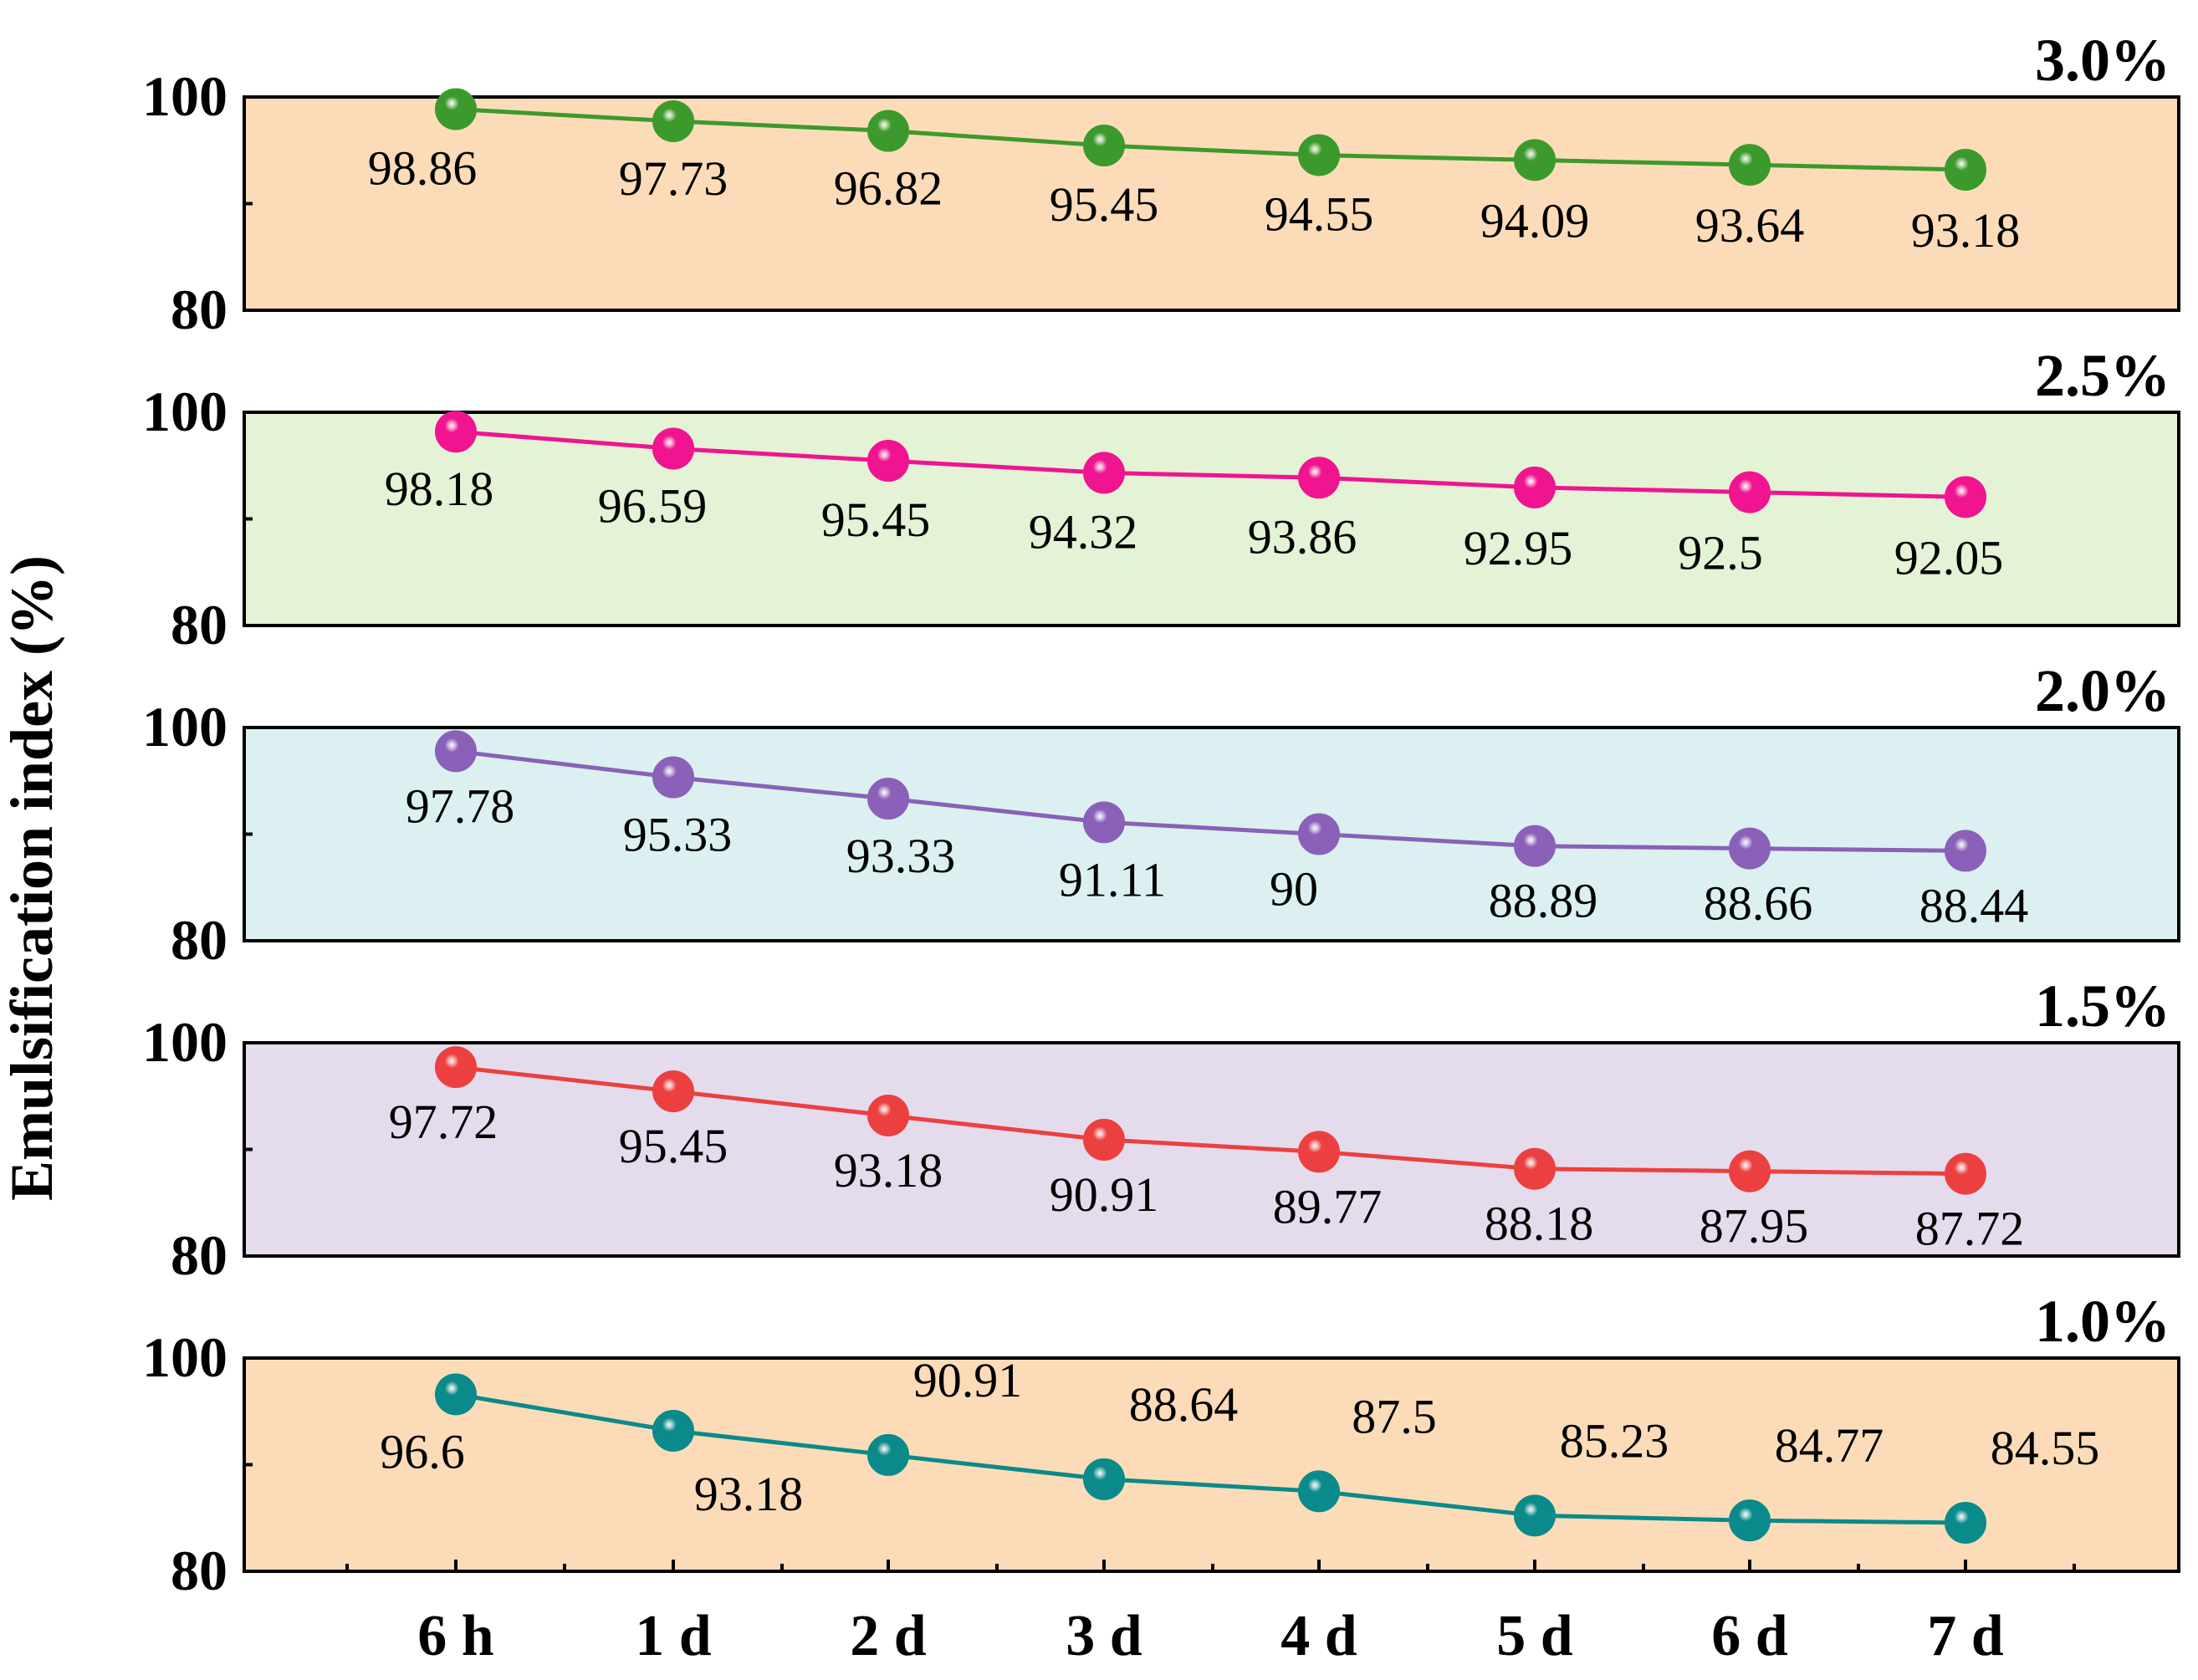 The image size is (2198, 1680). Describe the element at coordinates (2102, 60) in the screenshot. I see `concentration-label: 3.0%` at that location.